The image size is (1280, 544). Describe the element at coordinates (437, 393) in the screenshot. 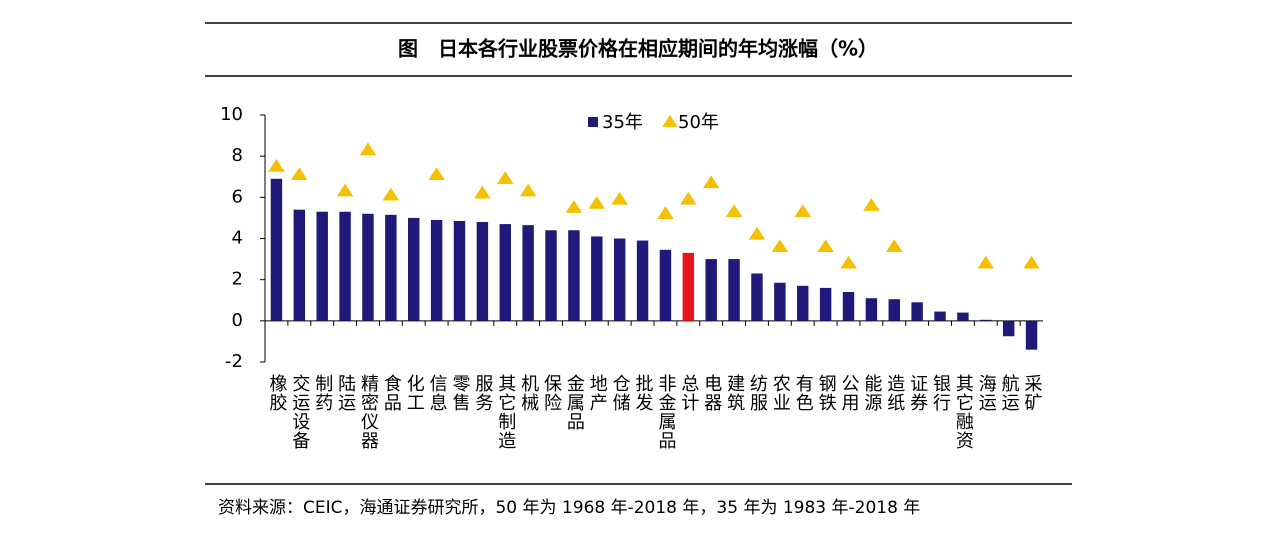

I see `x-tick-label: 信息` at that location.